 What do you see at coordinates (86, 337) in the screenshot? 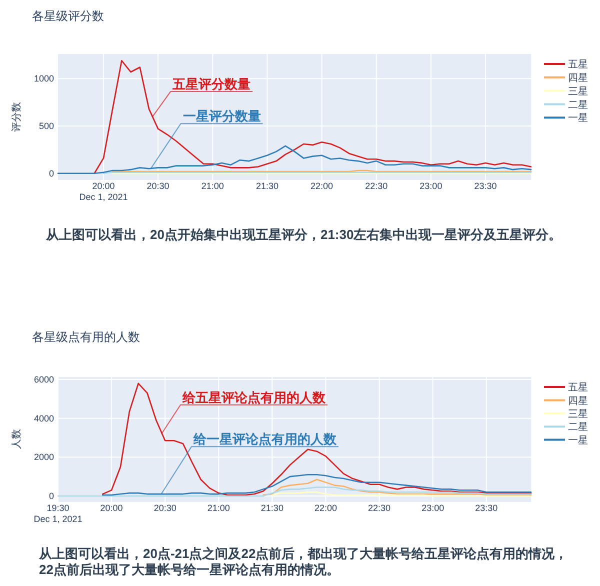
I see `chart-title: 各星级点有用的人数` at bounding box center [86, 337].